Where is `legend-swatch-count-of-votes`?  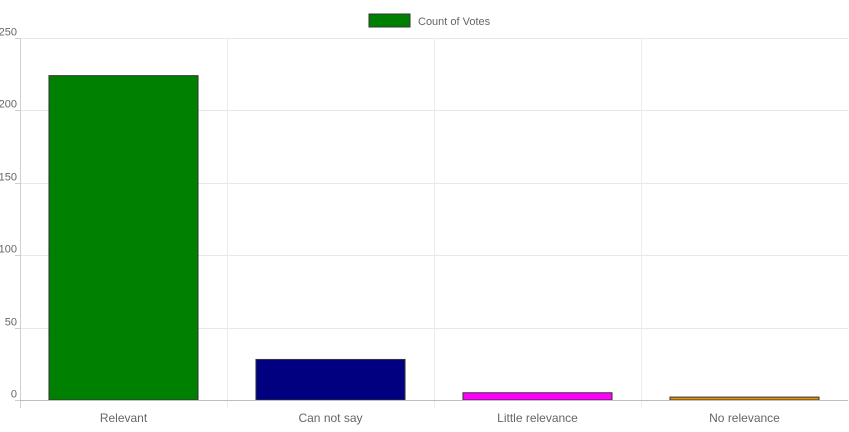 legend-swatch-count-of-votes is located at coordinates (389, 20).